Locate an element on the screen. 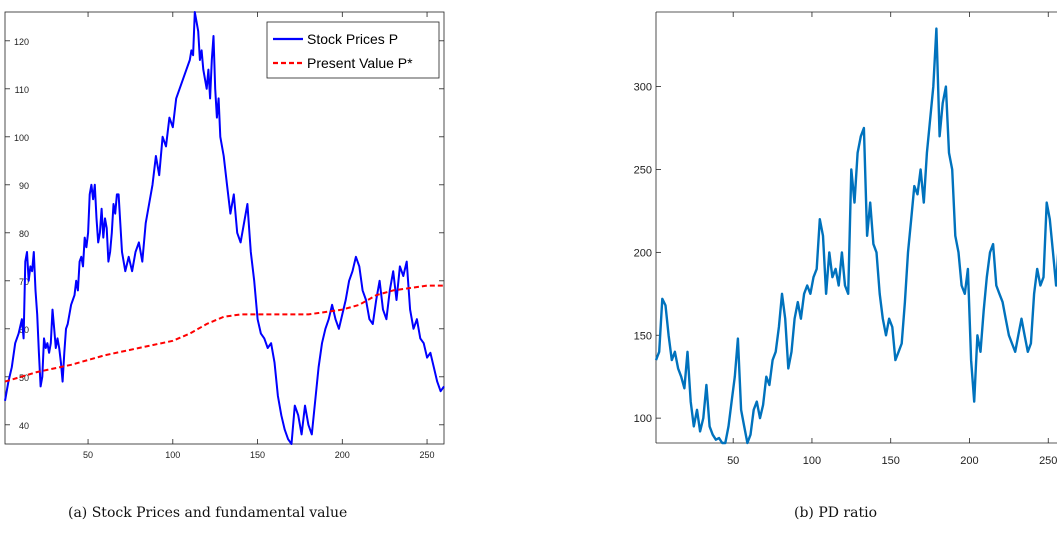 The height and width of the screenshot is (549, 1057). caption-a: (a) Stock Prices and fundamental value is located at coordinates (208, 513).